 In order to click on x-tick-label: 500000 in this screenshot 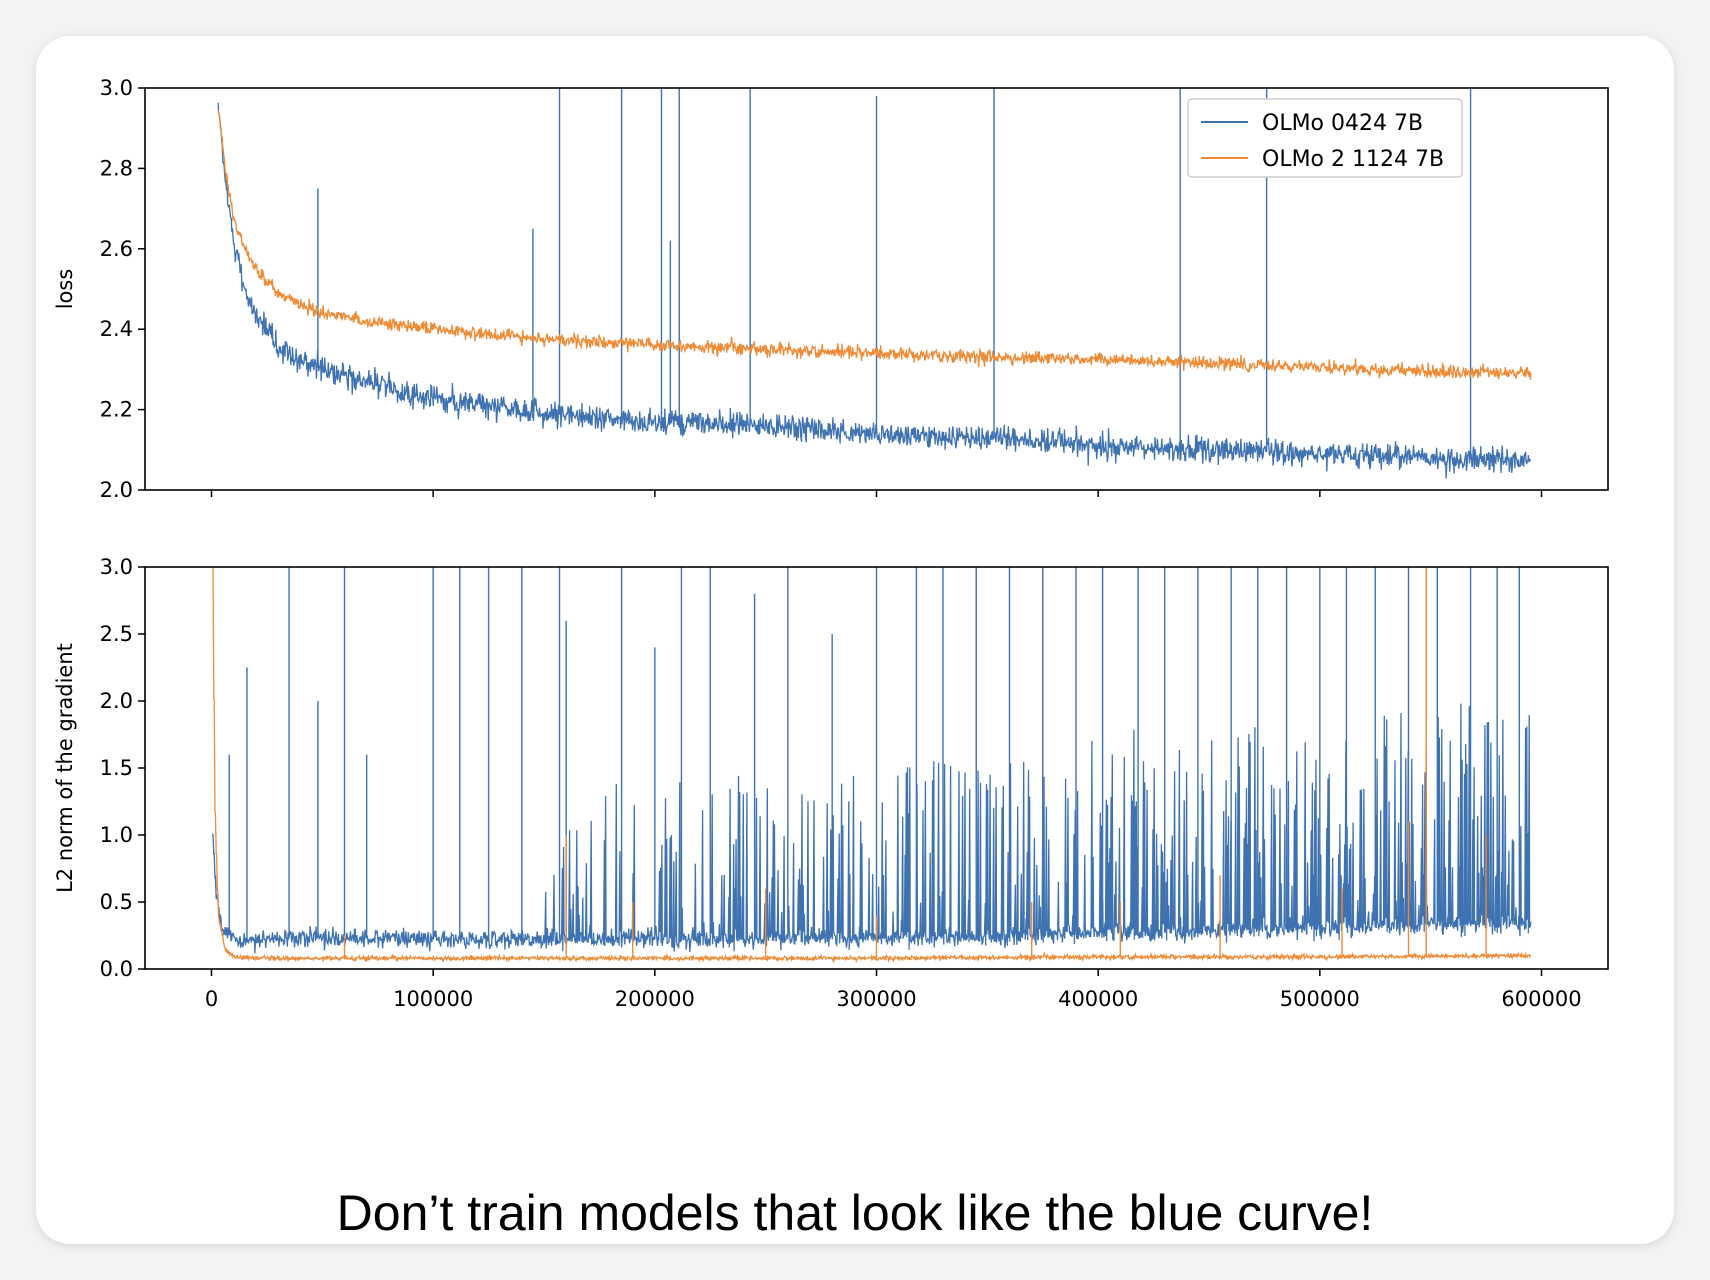, I will do `click(1320, 999)`.